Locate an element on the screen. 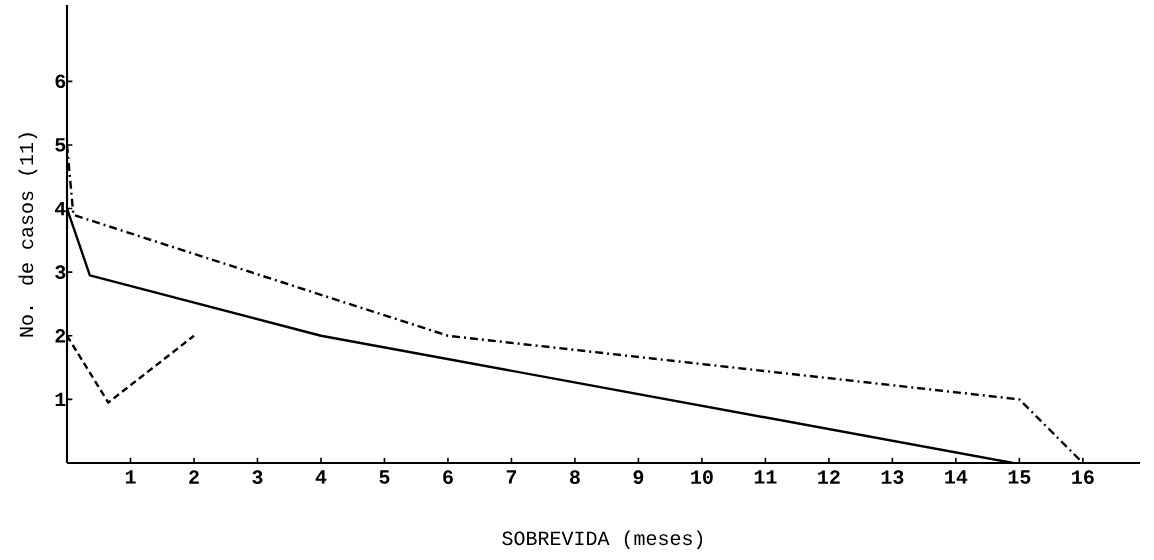  y-tick-label: 5 is located at coordinates (60, 145).